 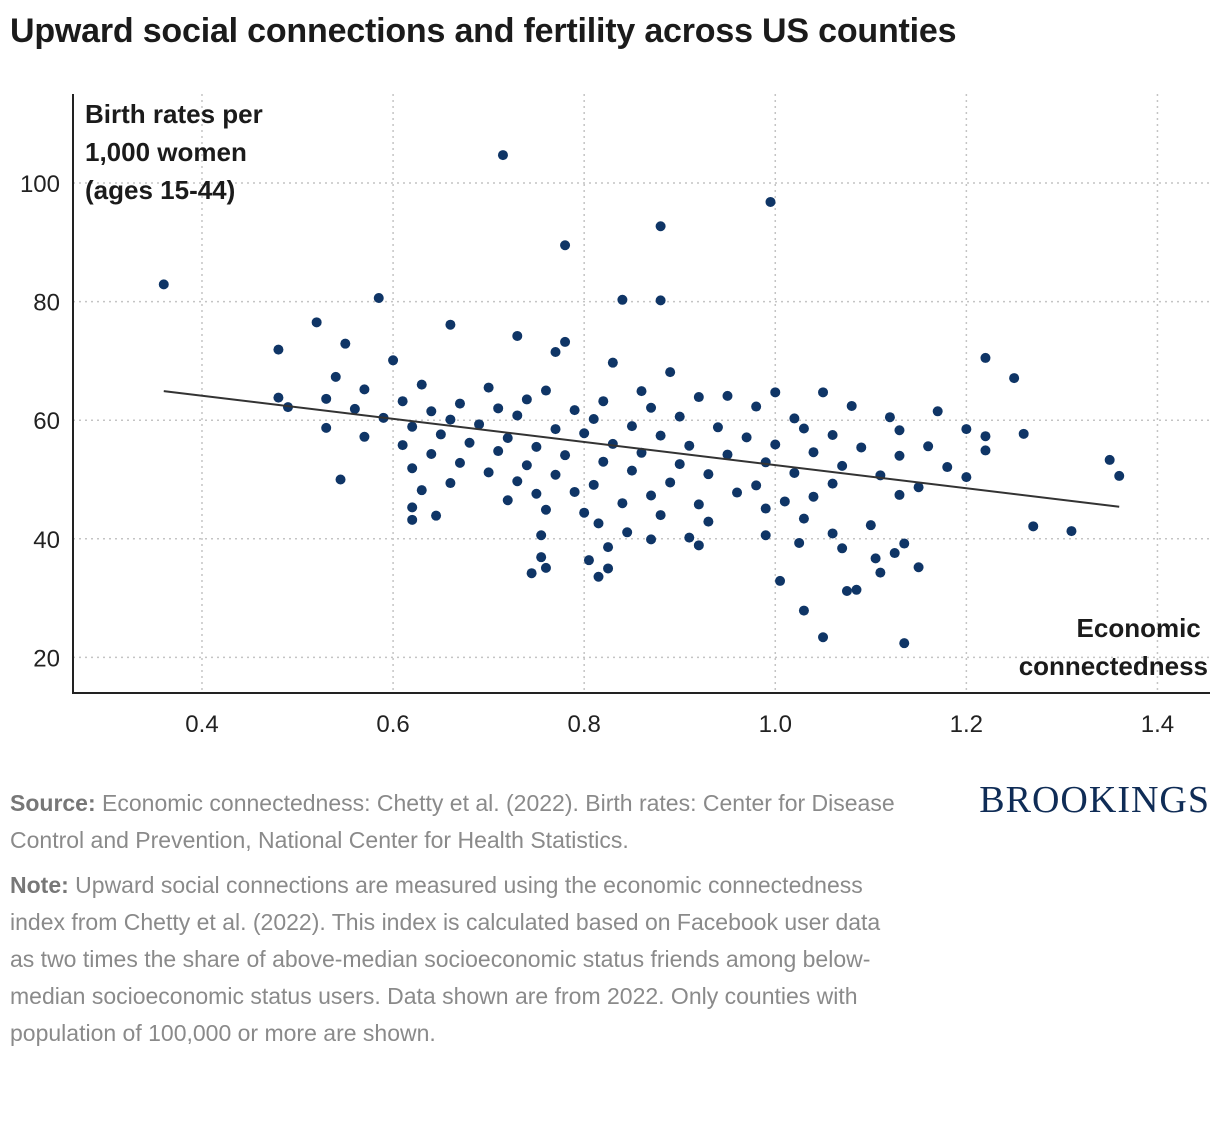 What do you see at coordinates (166, 152) in the screenshot?
I see `y-axis-label-line: 1,000 women` at bounding box center [166, 152].